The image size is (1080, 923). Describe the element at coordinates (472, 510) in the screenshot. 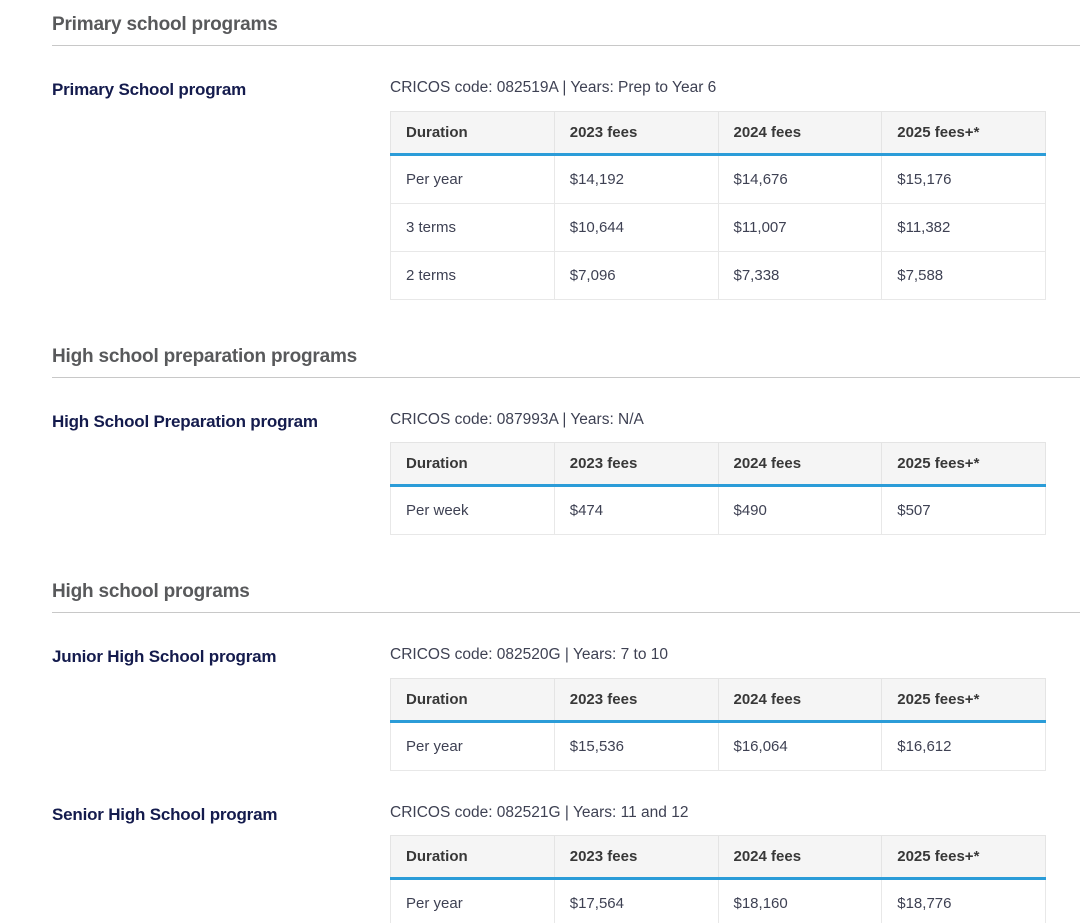

I see `table-cell: Per week` at that location.